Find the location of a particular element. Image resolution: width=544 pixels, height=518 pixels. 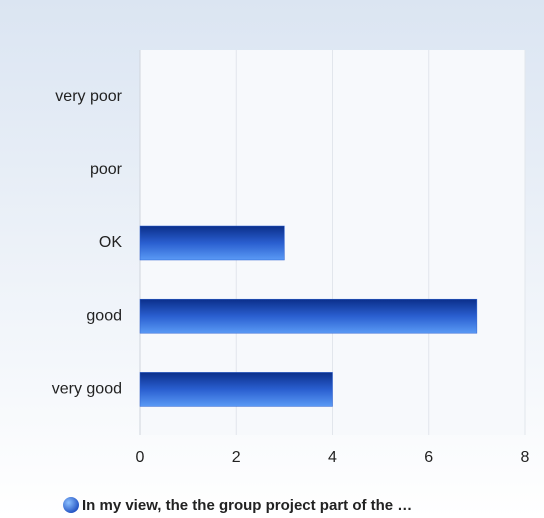

y-tick-label: very good is located at coordinates (87, 389).